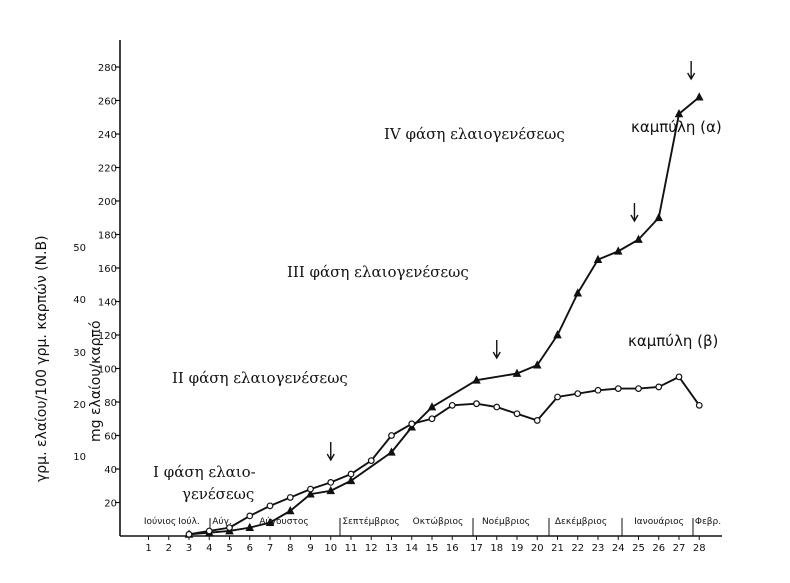 Image resolution: width=790 pixels, height=583 pixels. I want to click on x-tick-label: 24, so click(618, 548).